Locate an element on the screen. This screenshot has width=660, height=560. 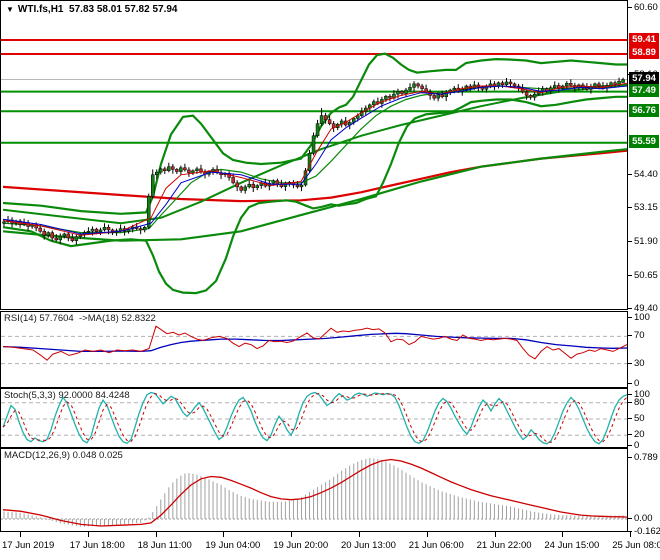
time-label: 19 Jun 20:00 is located at coordinates (301, 545).